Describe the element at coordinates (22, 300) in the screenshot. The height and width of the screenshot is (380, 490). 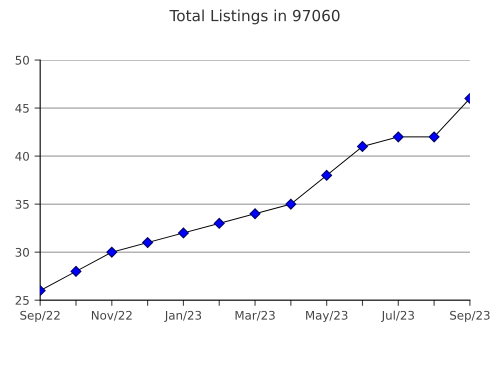
I see `y-tick-label: 25` at that location.